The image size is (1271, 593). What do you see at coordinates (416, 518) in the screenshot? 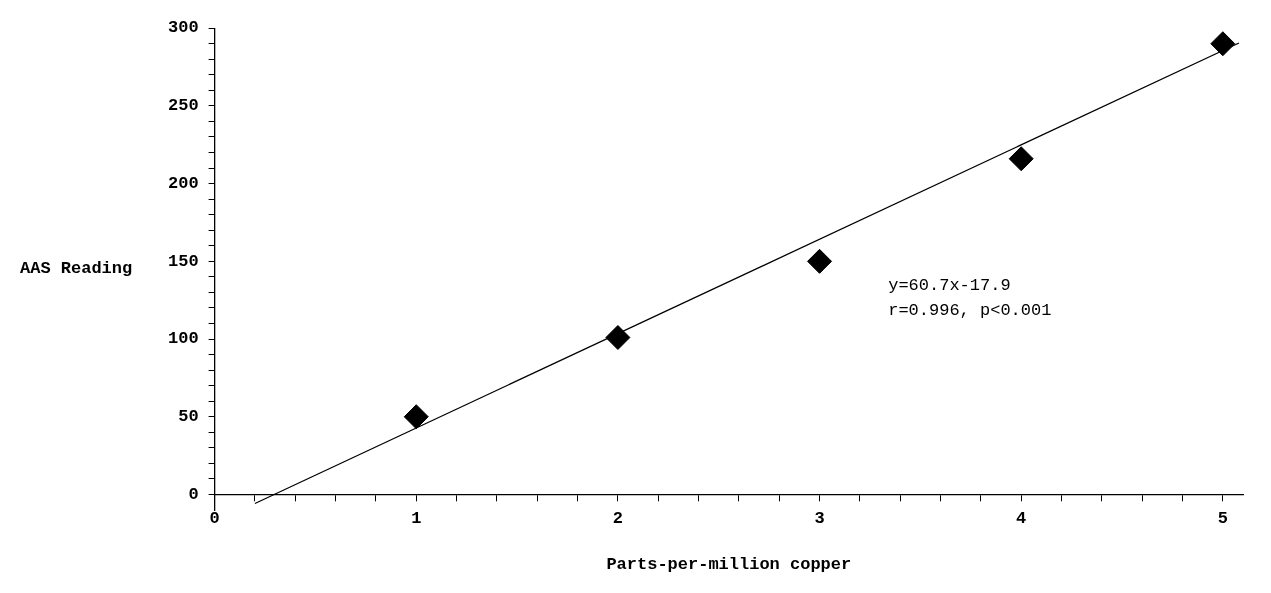
I see `x-tick-label: 1` at bounding box center [416, 518].